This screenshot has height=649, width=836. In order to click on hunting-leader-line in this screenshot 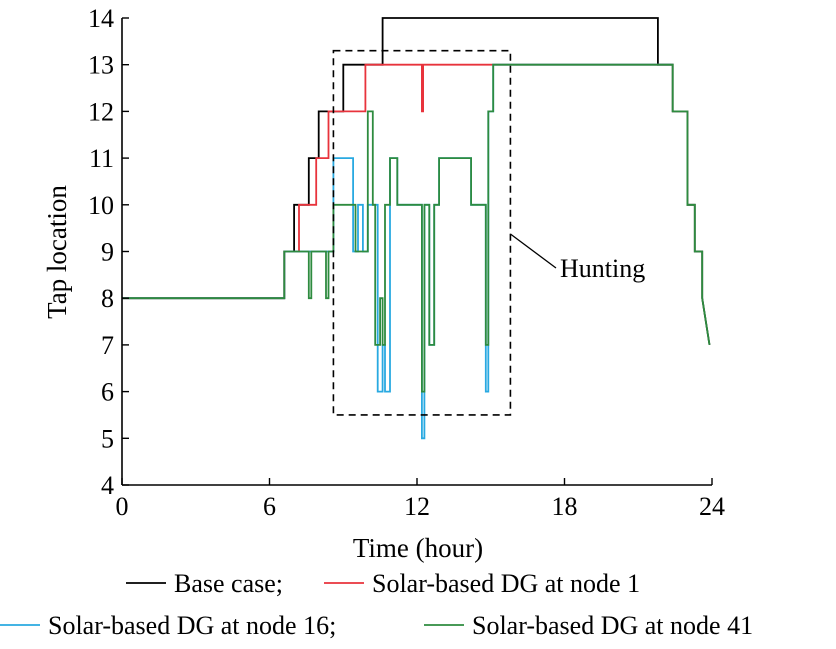, I will do `click(533, 251)`.